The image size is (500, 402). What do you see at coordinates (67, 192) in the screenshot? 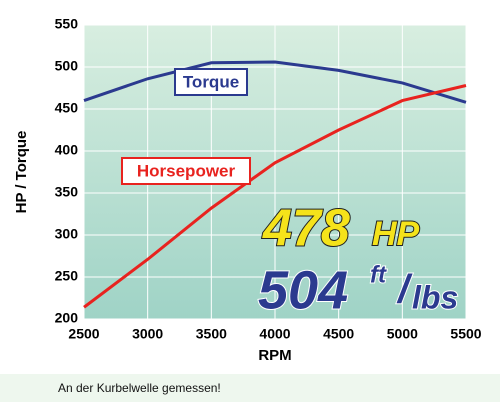
I see `y-tick-label: 350` at bounding box center [67, 192].